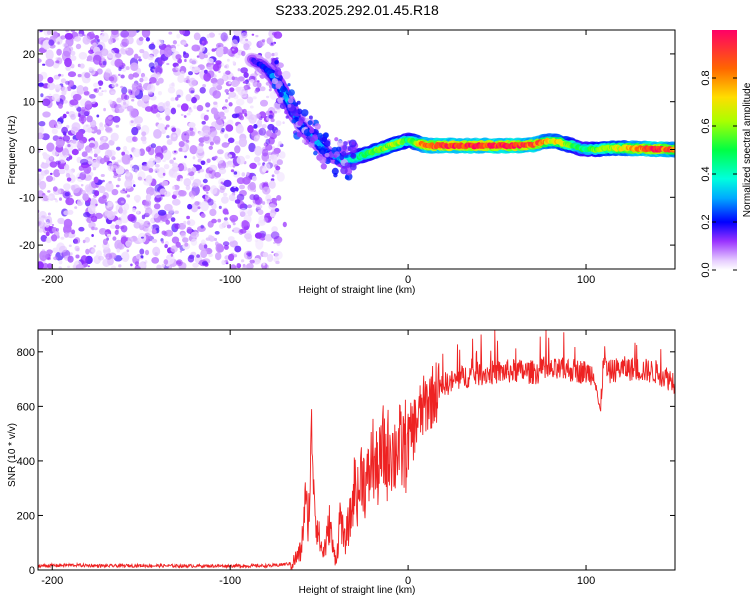  I want to click on x-tick-label: 100, so click(586, 280).